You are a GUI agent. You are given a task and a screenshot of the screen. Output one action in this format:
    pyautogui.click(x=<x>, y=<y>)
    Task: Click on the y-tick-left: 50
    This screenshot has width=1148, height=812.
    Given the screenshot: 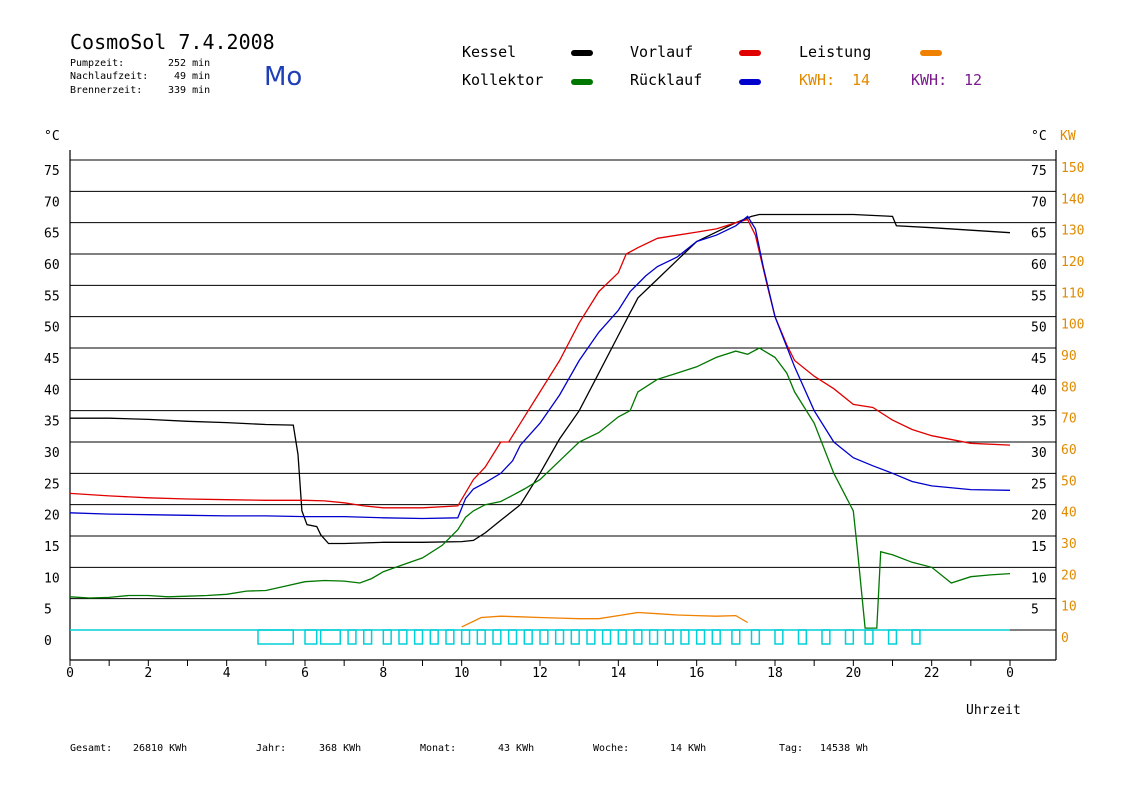 What is the action you would take?
    pyautogui.click(x=52, y=328)
    